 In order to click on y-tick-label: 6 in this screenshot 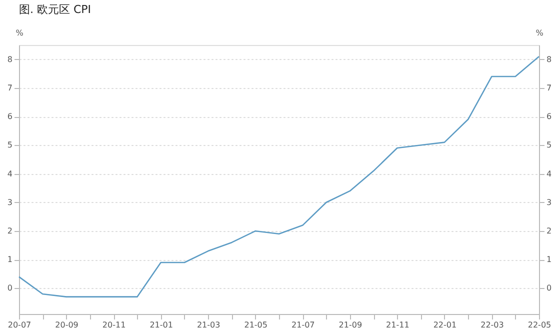, I will do `click(9, 117)`.